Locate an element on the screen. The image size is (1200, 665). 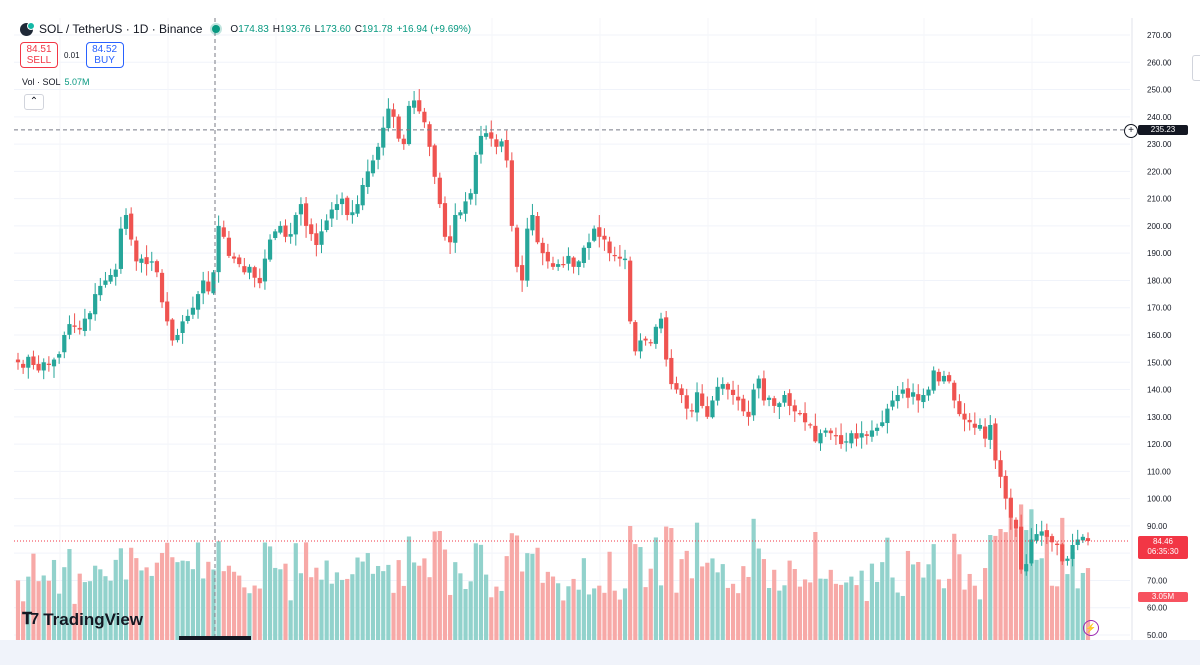
buy-button: 84.52 BUY is located at coordinates (104, 55).